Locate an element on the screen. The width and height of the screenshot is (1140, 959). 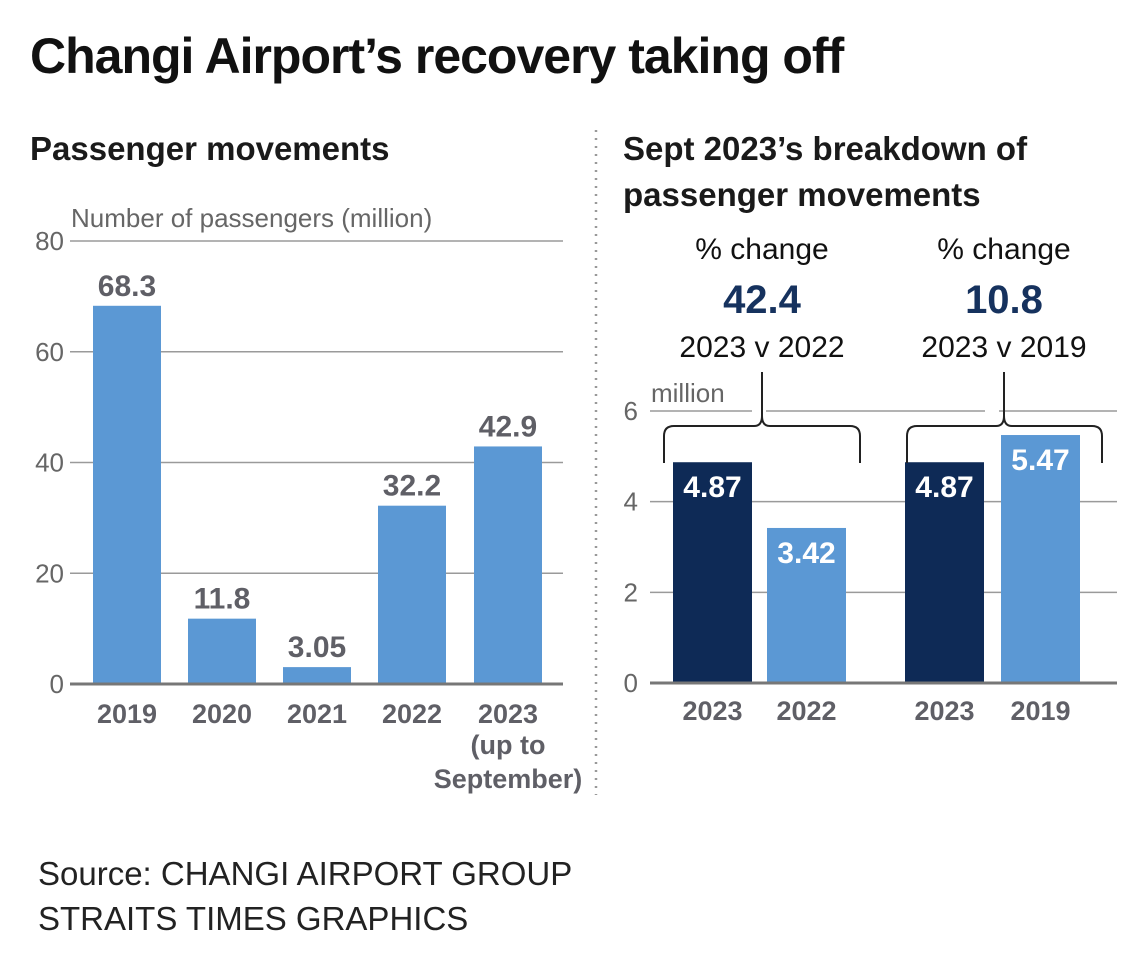
data-label-2020: 11.8 is located at coordinates (222, 599).